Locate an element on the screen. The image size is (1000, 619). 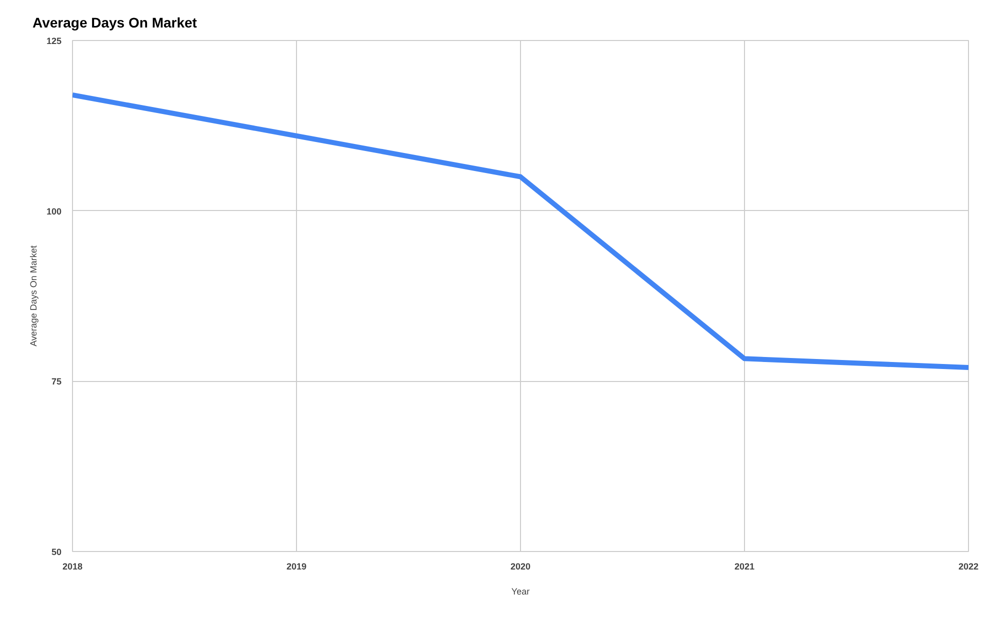
x-tick-label: 2021 is located at coordinates (744, 567).